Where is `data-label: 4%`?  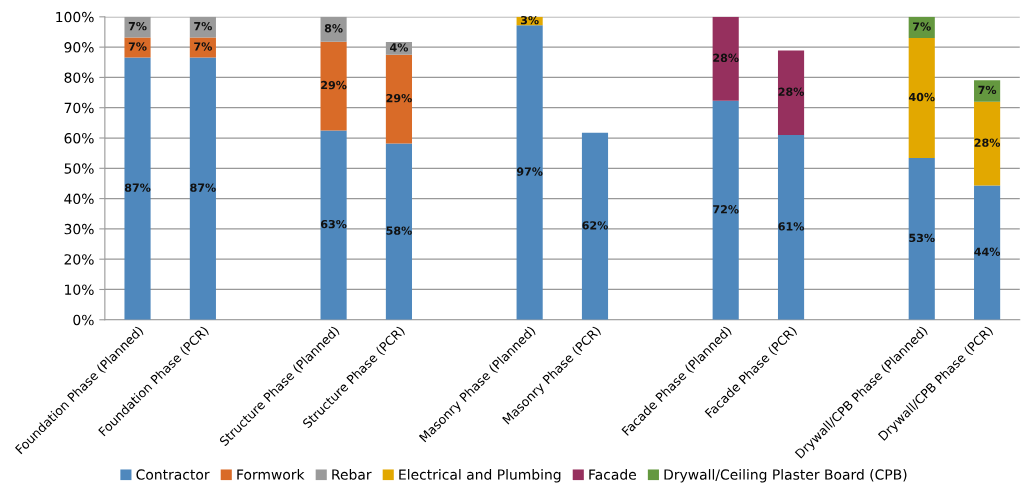 data-label: 4% is located at coordinates (399, 47).